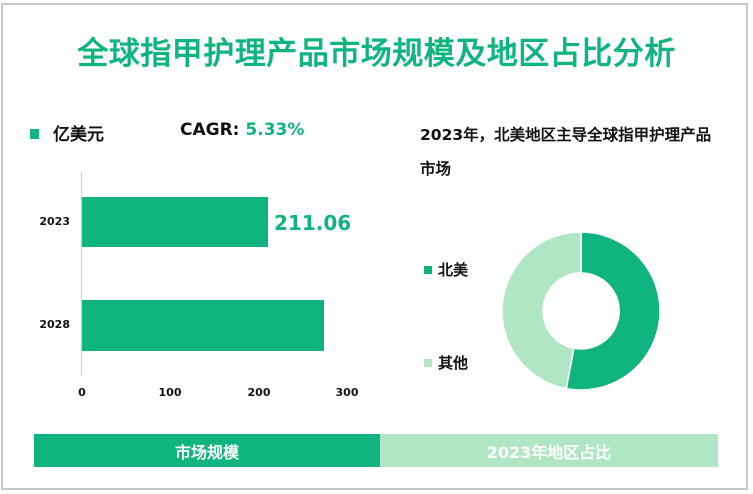 This screenshot has width=753, height=494. I want to click on section-tabs: 市场规模 2023年地区占比, so click(376, 450).